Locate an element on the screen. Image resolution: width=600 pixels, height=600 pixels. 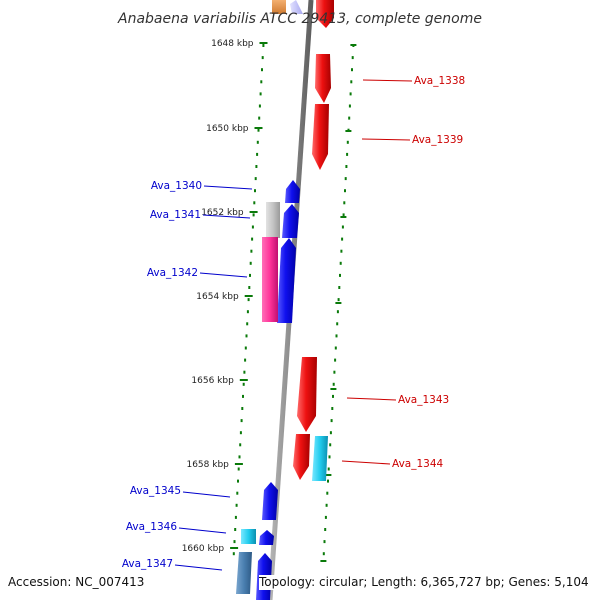
gene-label-ava-1338: Ava_1338 is located at coordinates (439, 81).